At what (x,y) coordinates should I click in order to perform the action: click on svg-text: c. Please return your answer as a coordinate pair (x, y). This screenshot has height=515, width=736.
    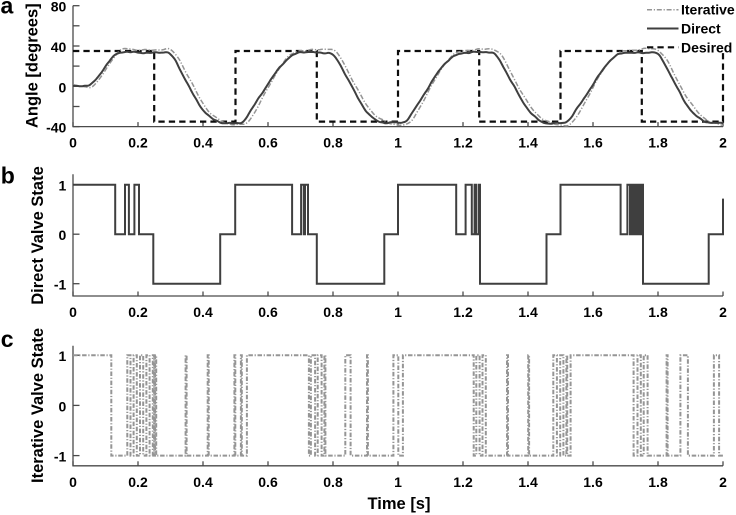
    Looking at the image, I should click on (7, 339).